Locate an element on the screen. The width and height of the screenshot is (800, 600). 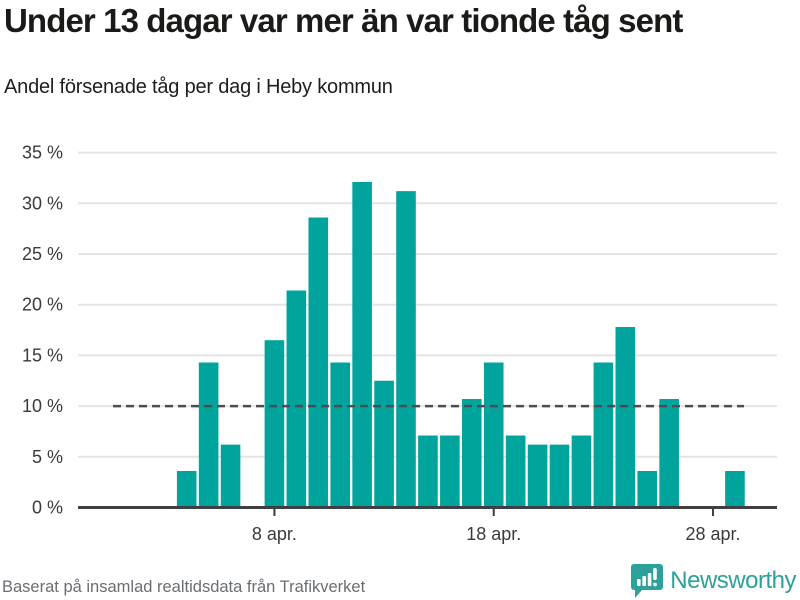
y-tick-label: 20 % is located at coordinates (42, 305).